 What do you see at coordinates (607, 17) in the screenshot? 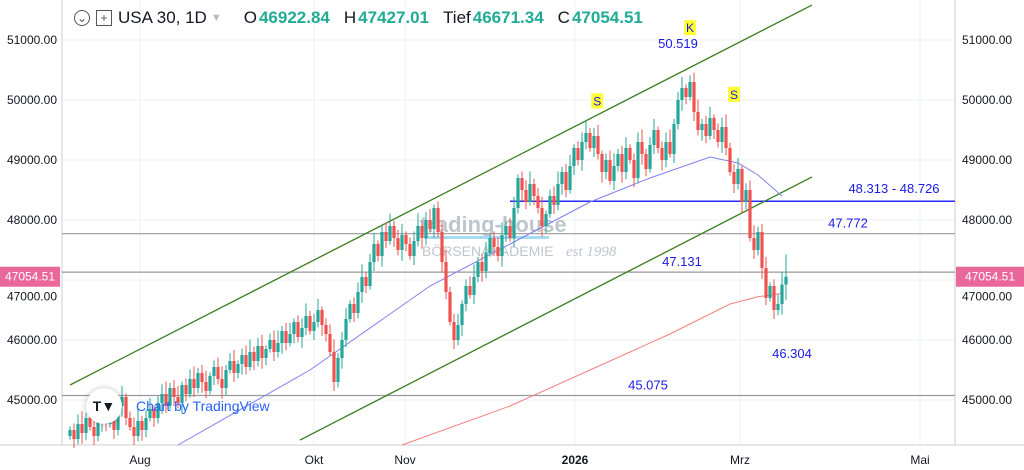
I see `close-value: 47054.51` at bounding box center [607, 17].